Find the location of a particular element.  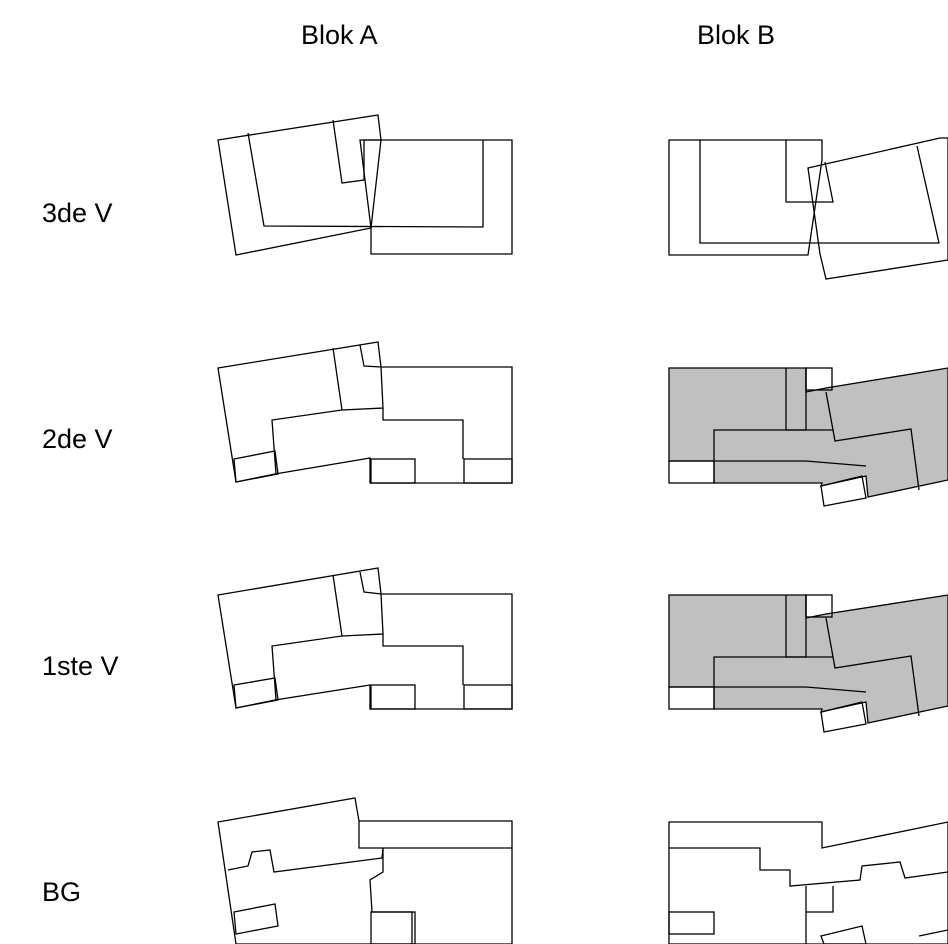

block-b-third-floor-inner-courtyard is located at coordinates (819, 192).